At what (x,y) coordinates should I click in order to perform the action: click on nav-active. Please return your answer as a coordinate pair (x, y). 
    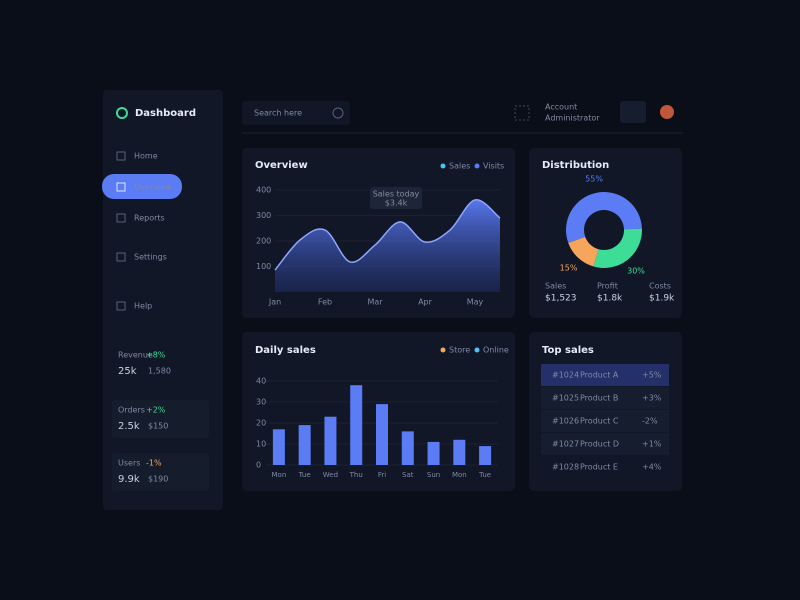
    Looking at the image, I should click on (142, 186).